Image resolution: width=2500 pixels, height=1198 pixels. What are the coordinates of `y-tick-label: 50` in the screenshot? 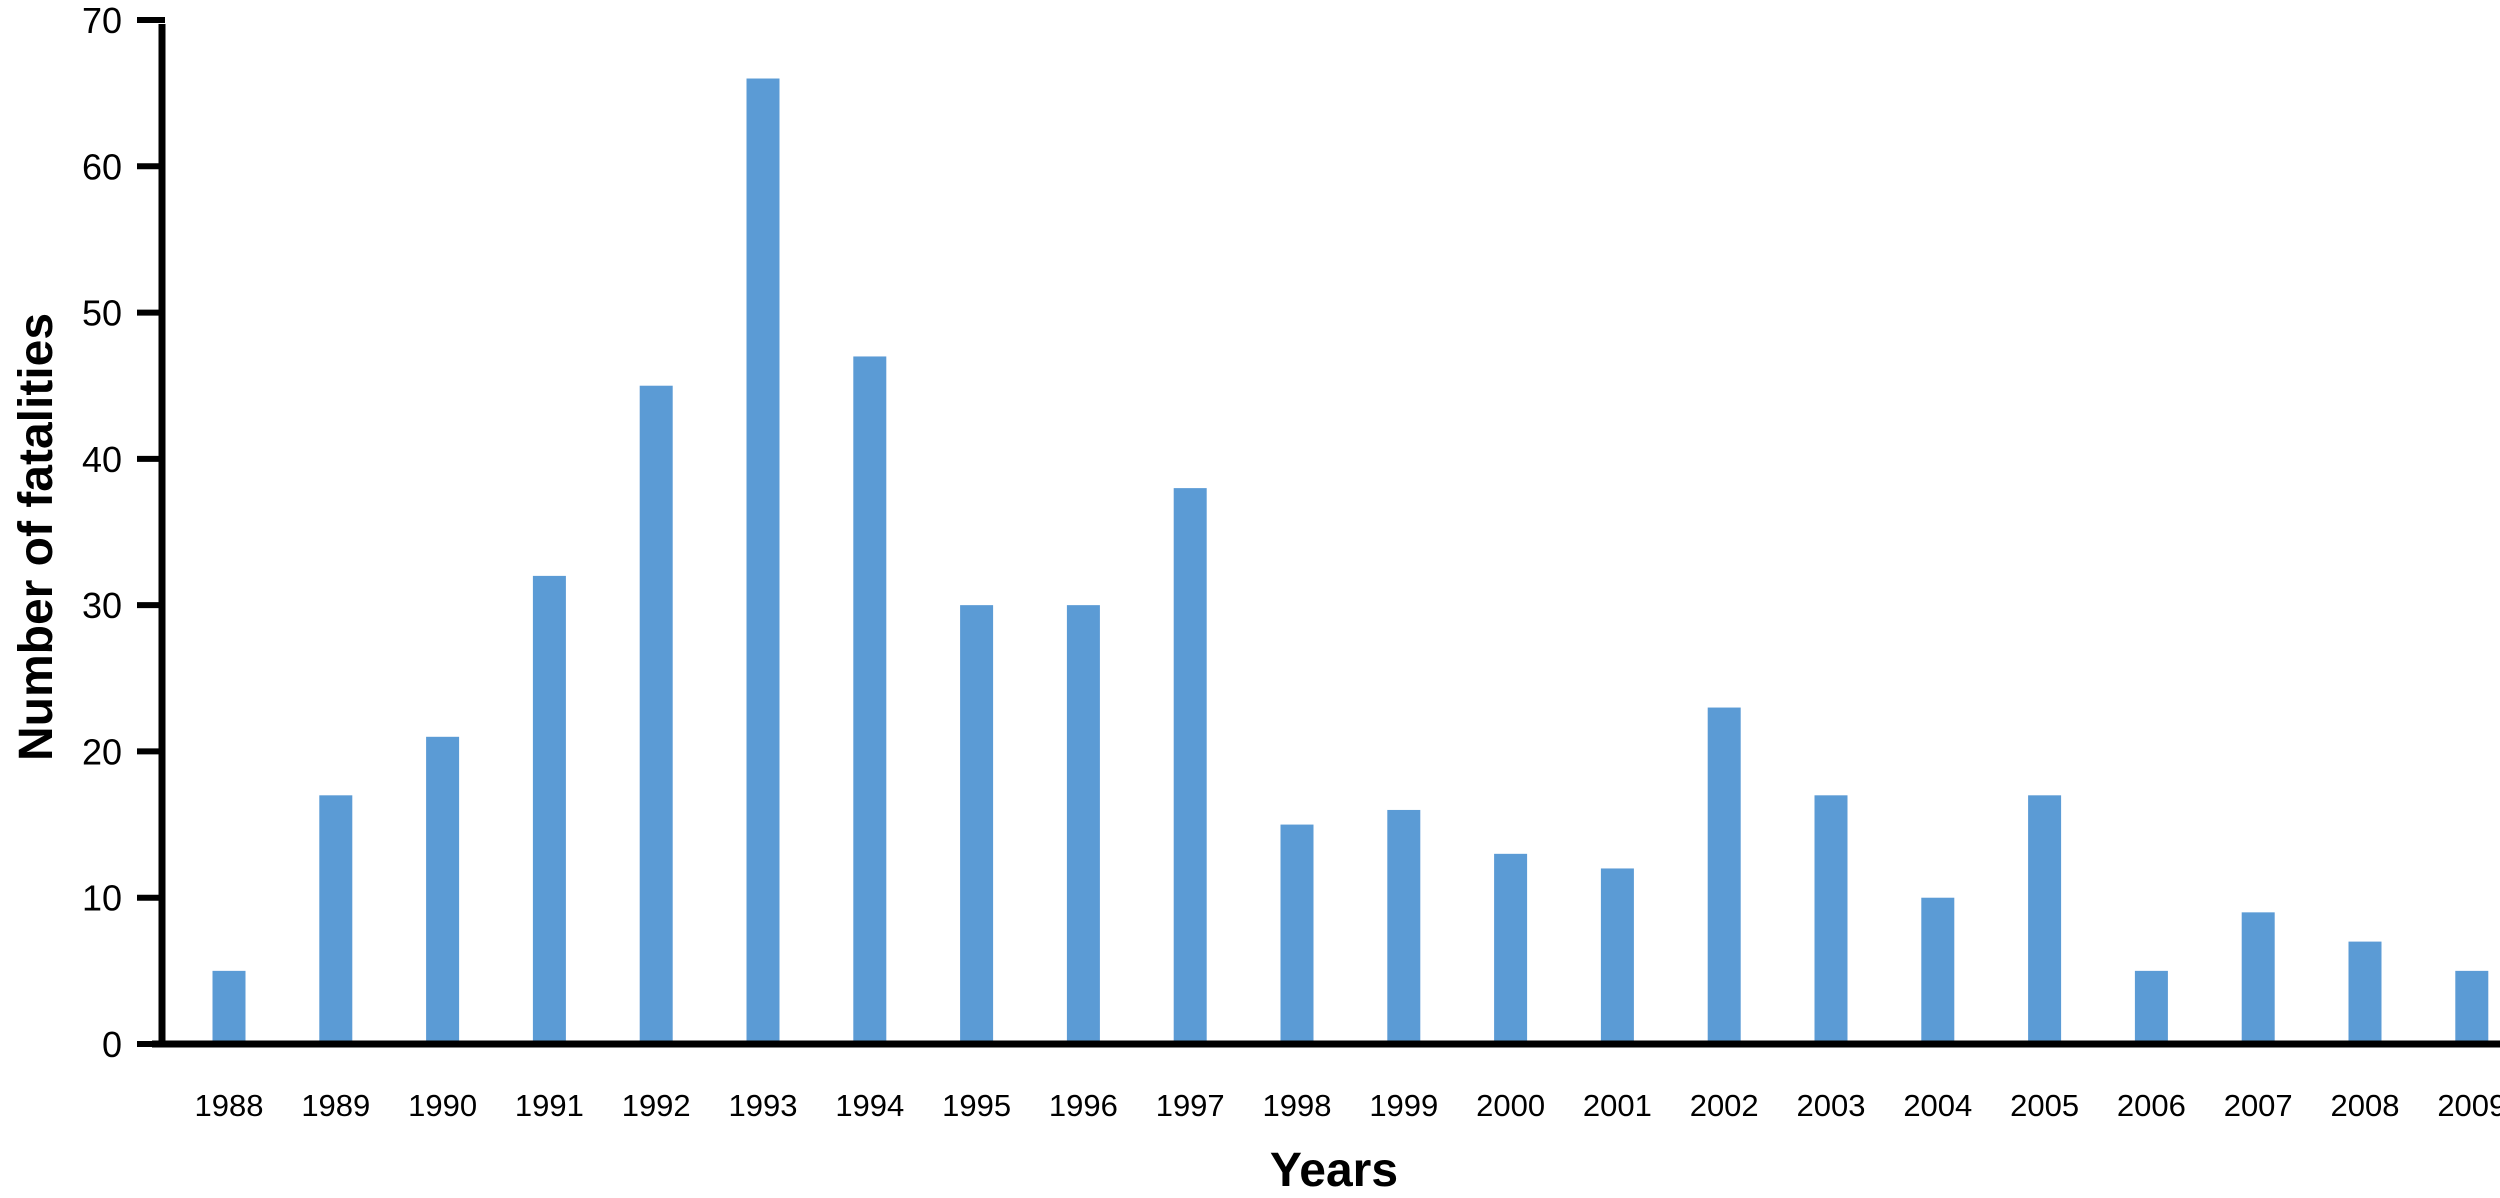 It's located at (102, 313).